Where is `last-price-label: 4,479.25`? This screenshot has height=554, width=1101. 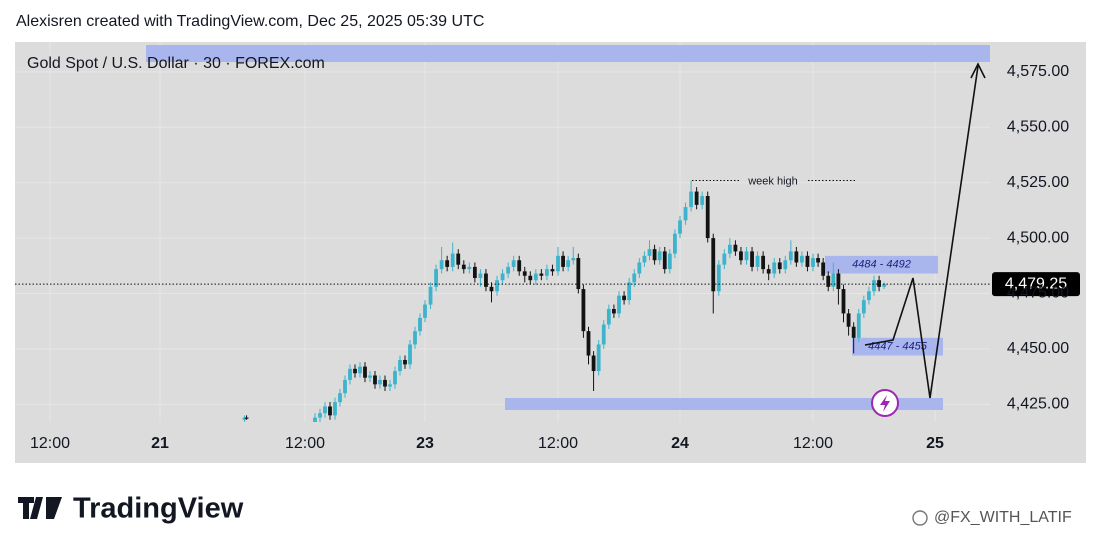 last-price-label: 4,479.25 is located at coordinates (1036, 283).